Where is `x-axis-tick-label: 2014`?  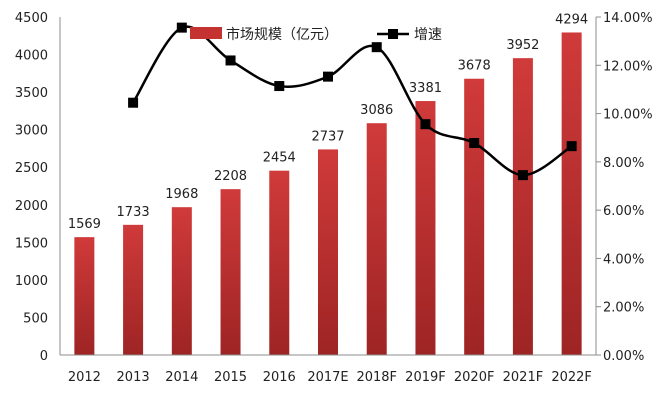 x-axis-tick-label: 2014 is located at coordinates (181, 377).